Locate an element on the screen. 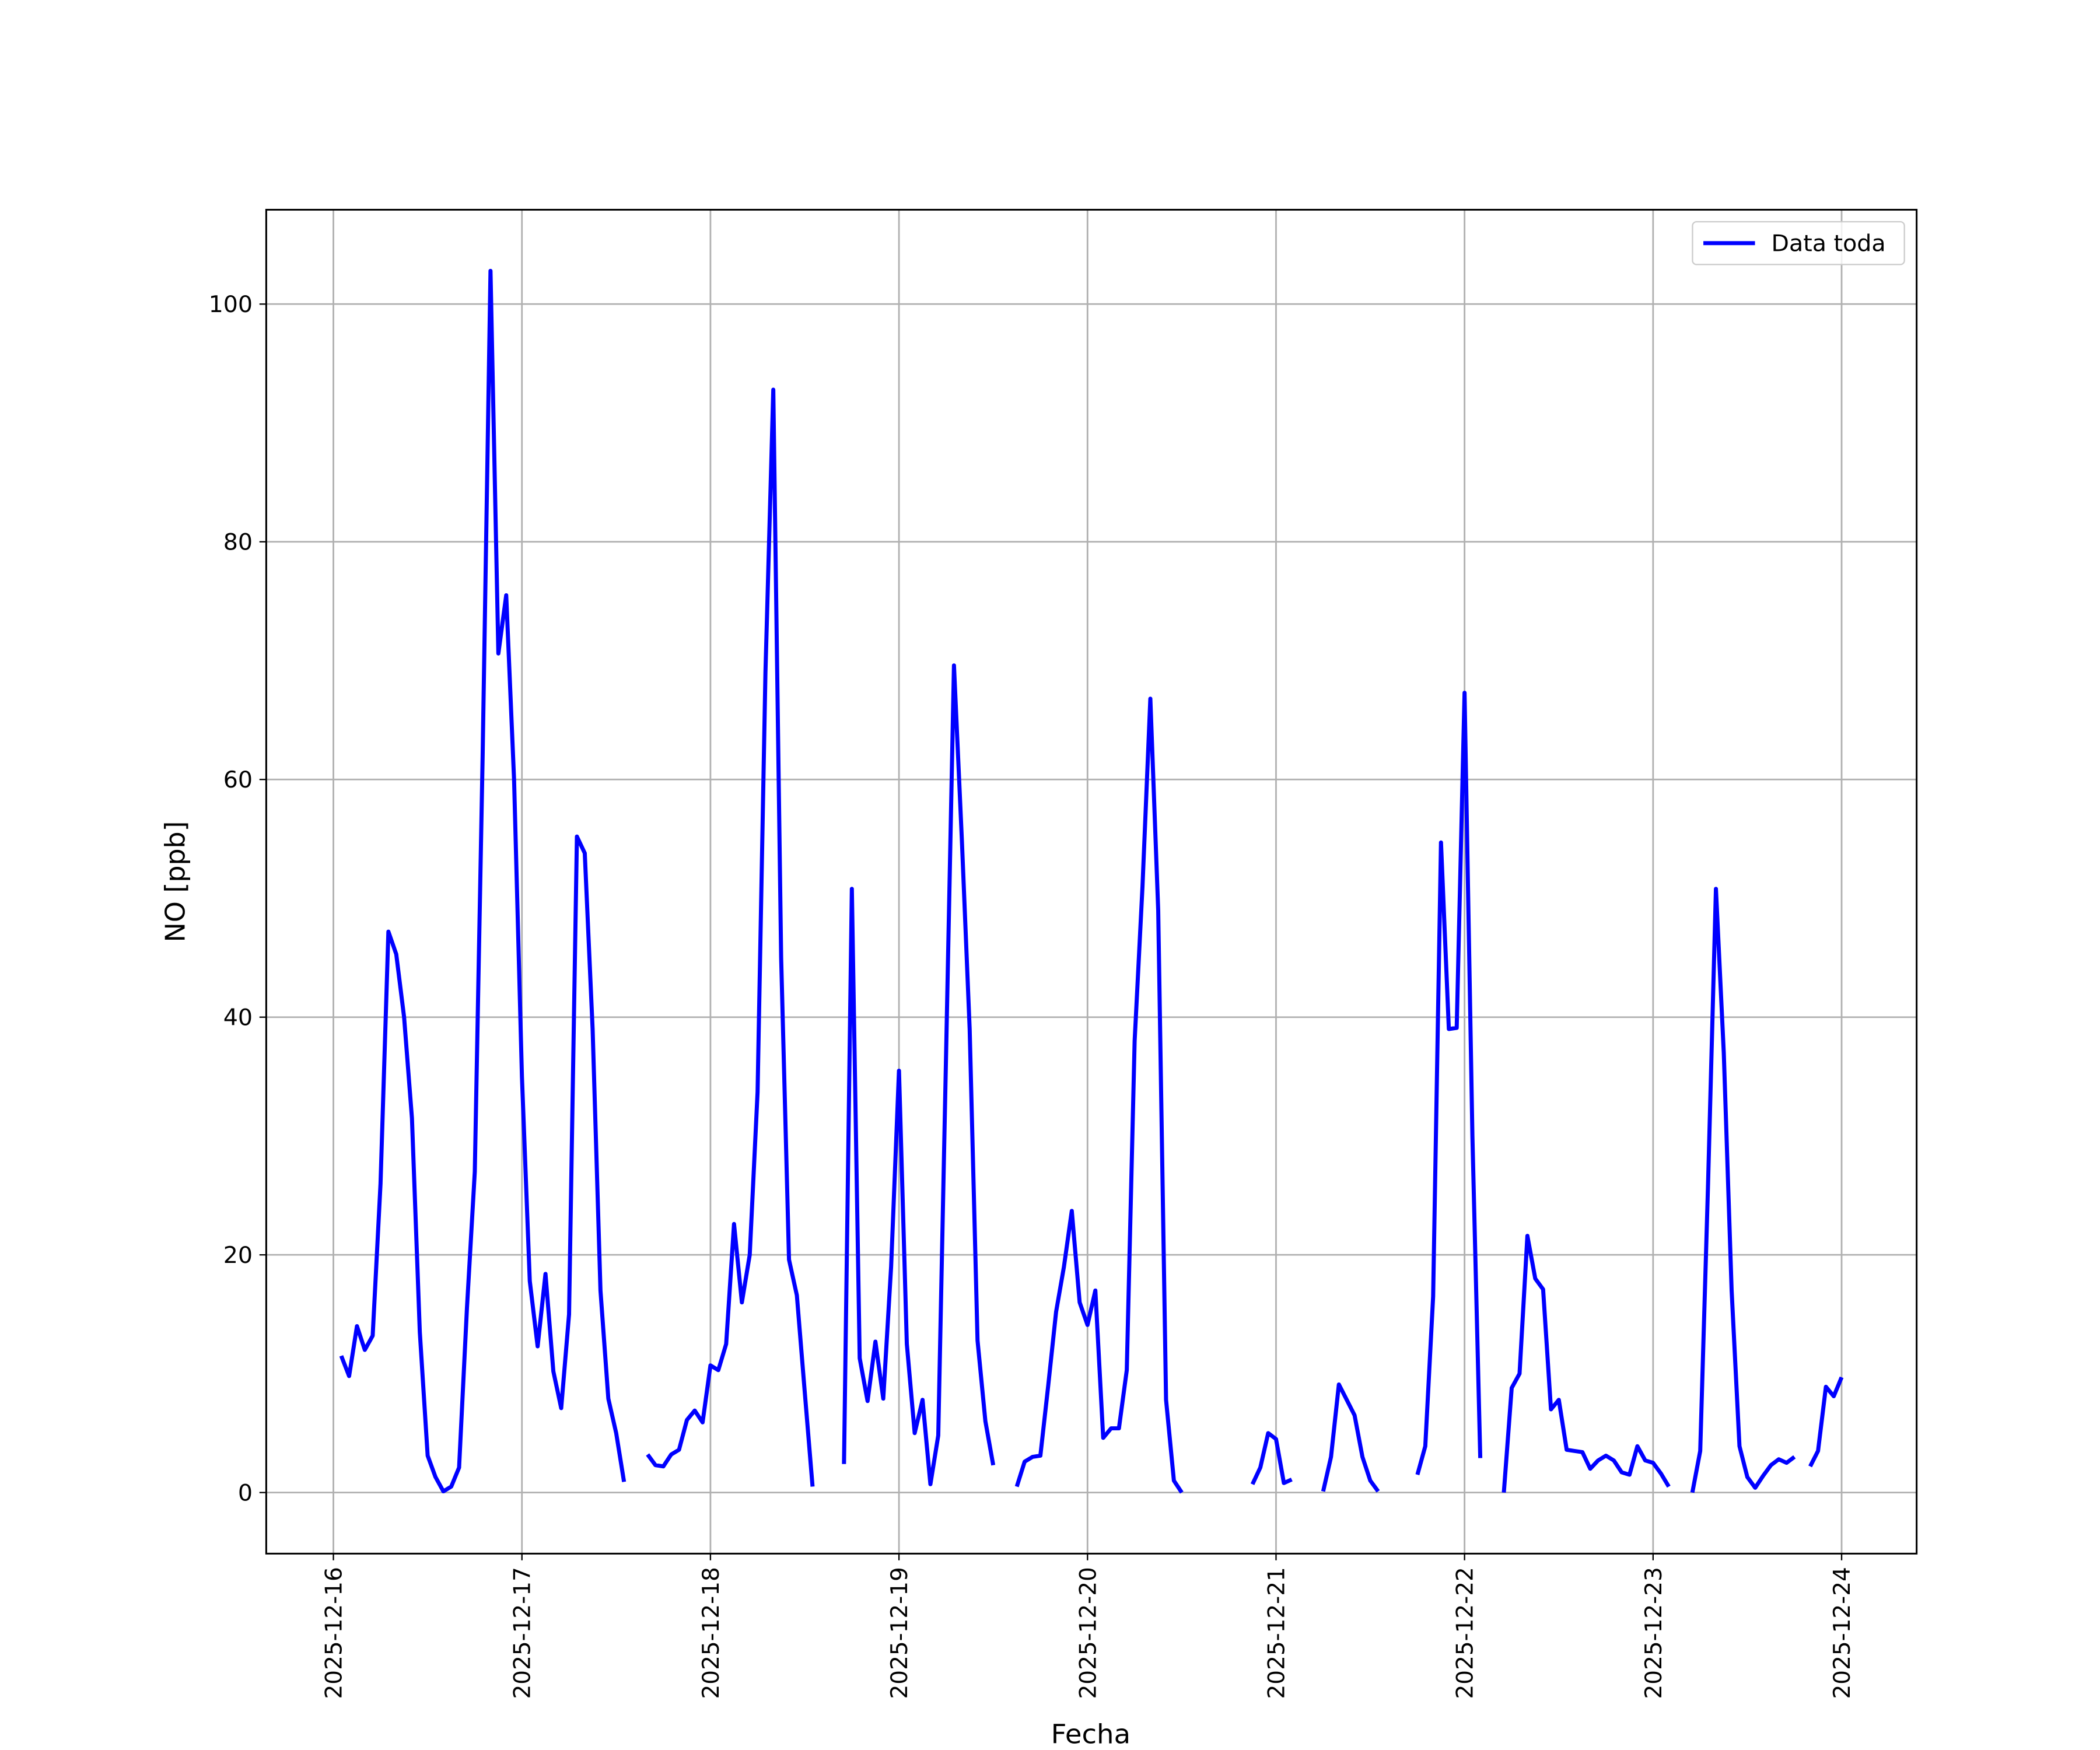  x-axis-label: Fecha is located at coordinates (1091, 1734).